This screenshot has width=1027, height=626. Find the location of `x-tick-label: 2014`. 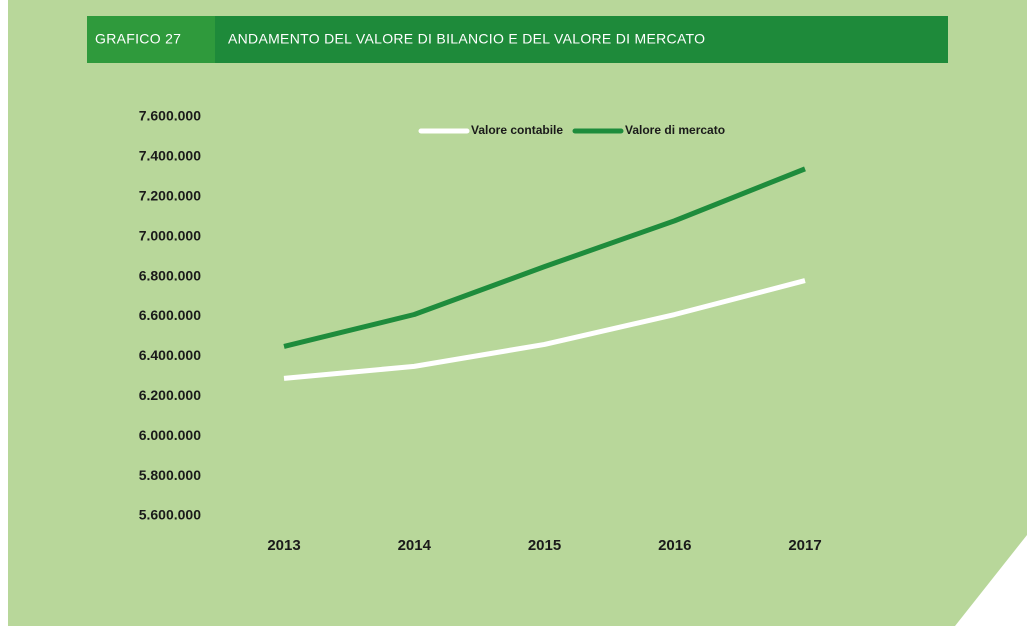

x-tick-label: 2014 is located at coordinates (415, 545).